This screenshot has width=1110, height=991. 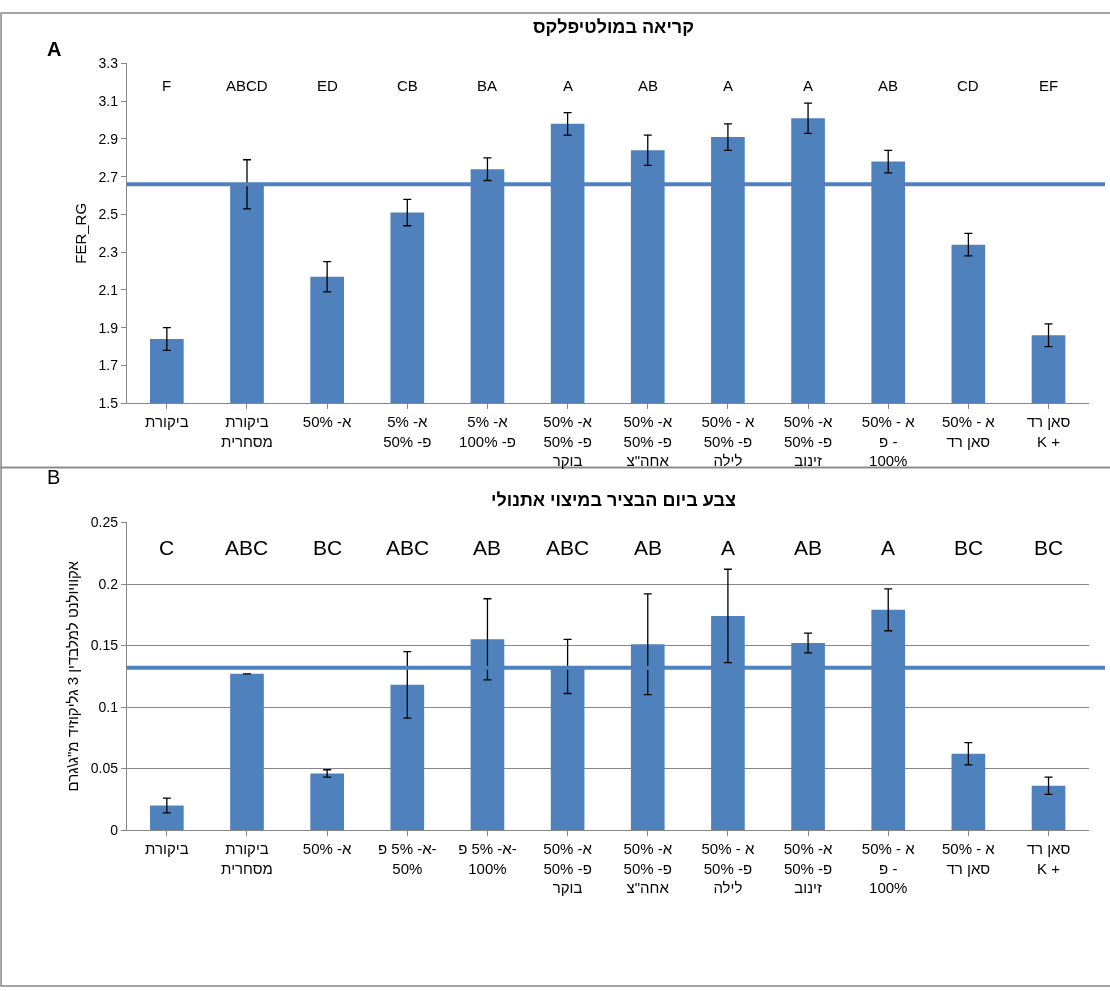 What do you see at coordinates (104, 522) in the screenshot?
I see `y-tick-label: 0.25` at bounding box center [104, 522].